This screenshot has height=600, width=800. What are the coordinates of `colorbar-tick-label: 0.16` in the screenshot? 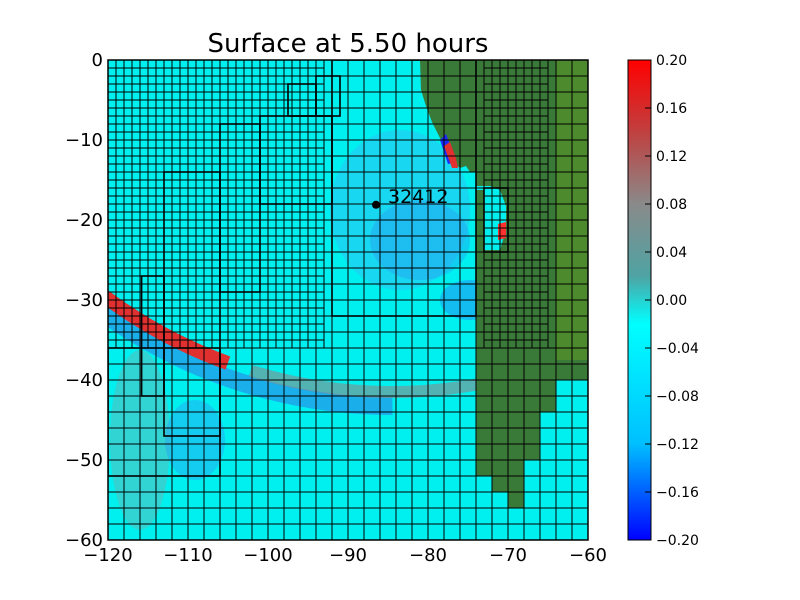 It's located at (671, 109).